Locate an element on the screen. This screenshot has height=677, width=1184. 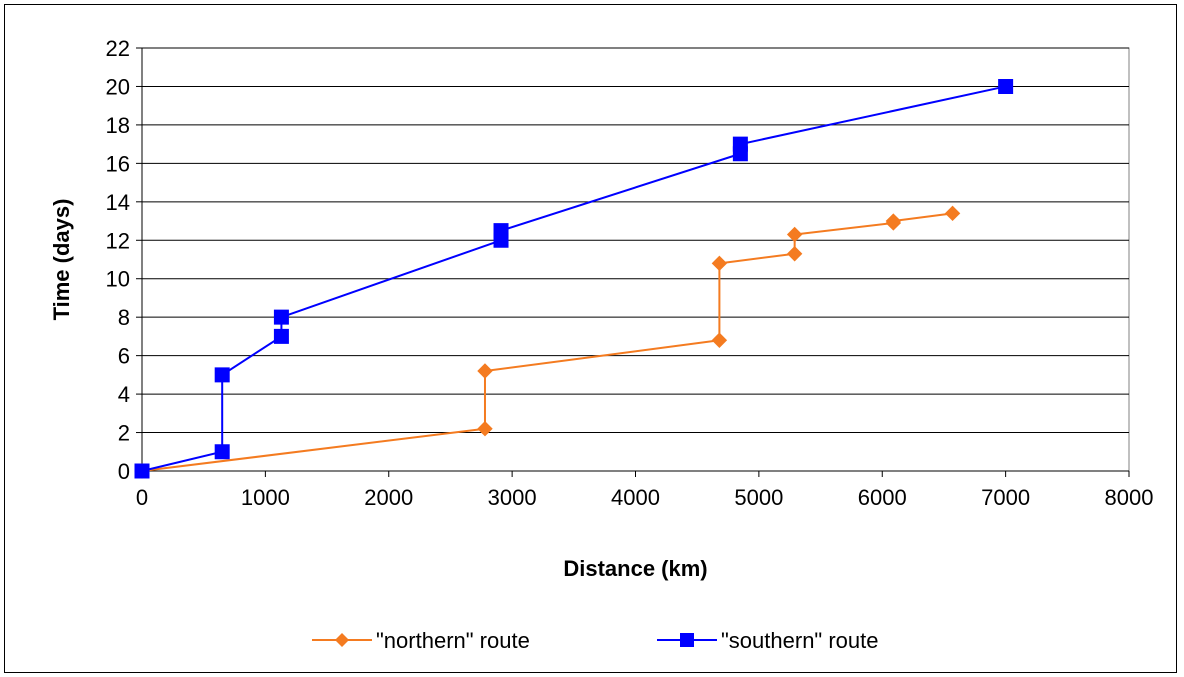
x-tick-label: 0 is located at coordinates (142, 497).